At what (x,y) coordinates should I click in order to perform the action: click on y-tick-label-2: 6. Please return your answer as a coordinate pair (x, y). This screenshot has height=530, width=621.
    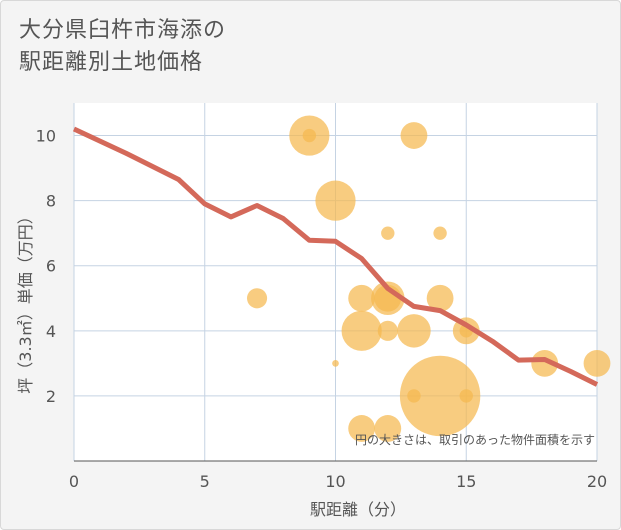
    Looking at the image, I should click on (51, 266).